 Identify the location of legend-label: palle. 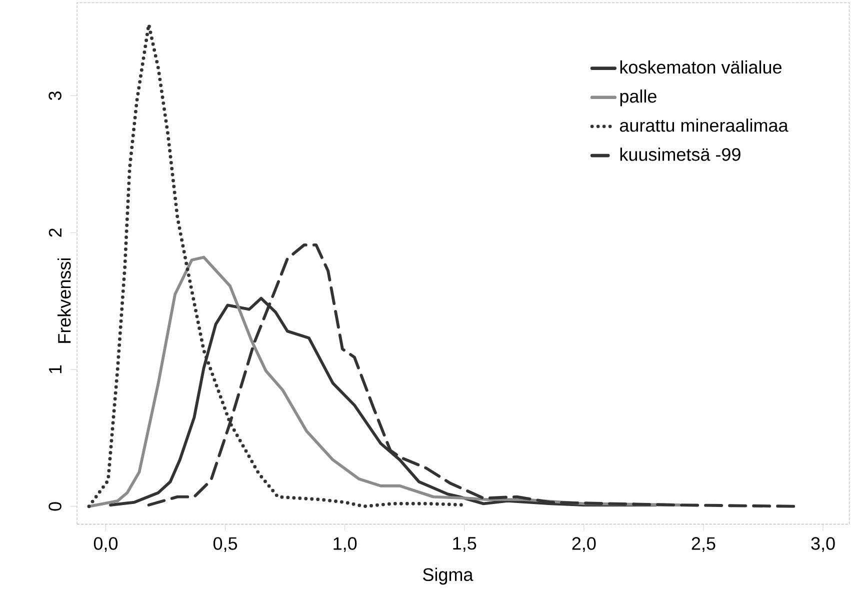
(638, 97).